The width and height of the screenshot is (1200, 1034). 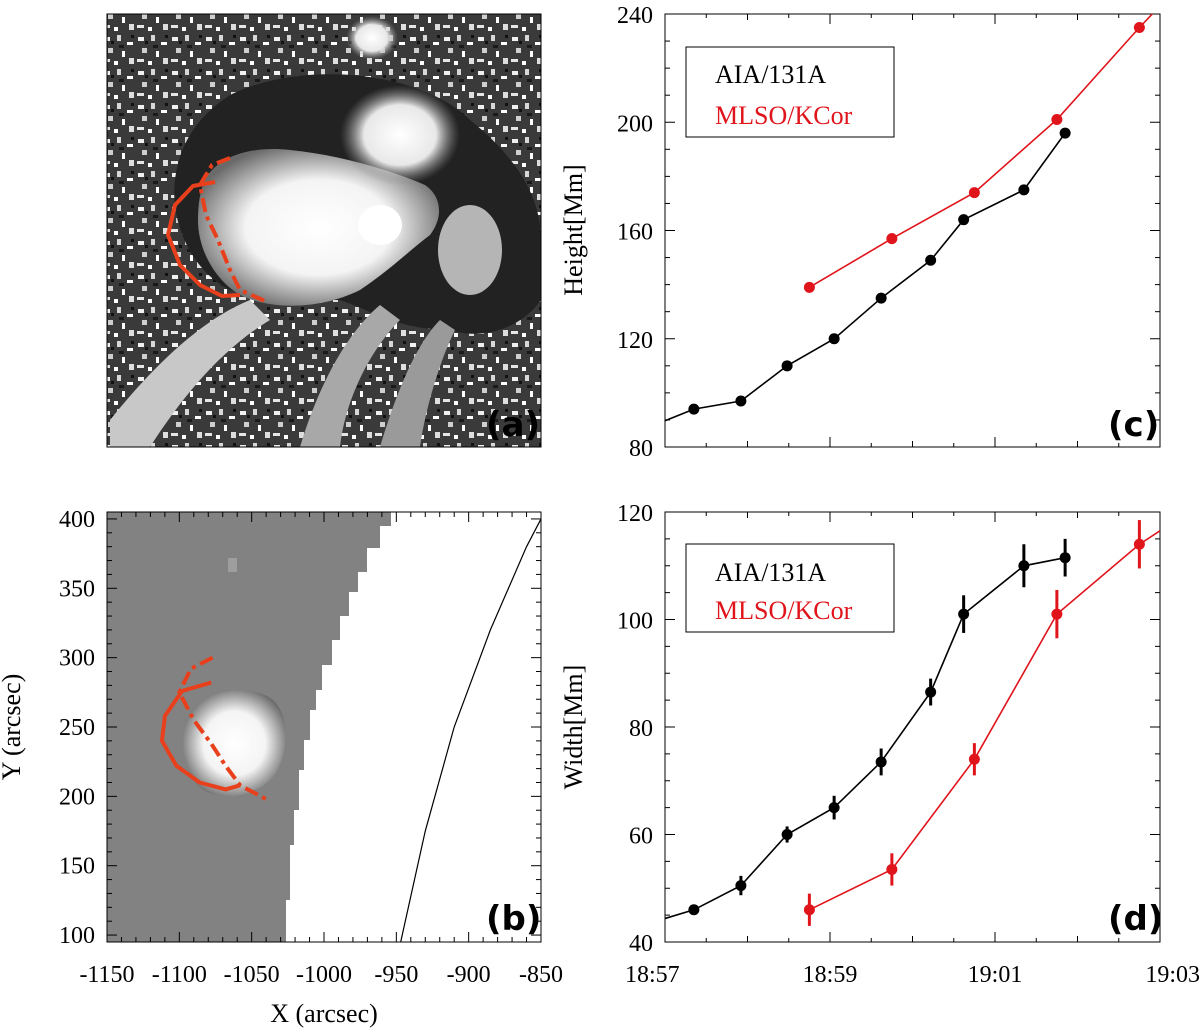 I want to click on panel-b-x-axis-title: X (arcsec), so click(x=324, y=1013).